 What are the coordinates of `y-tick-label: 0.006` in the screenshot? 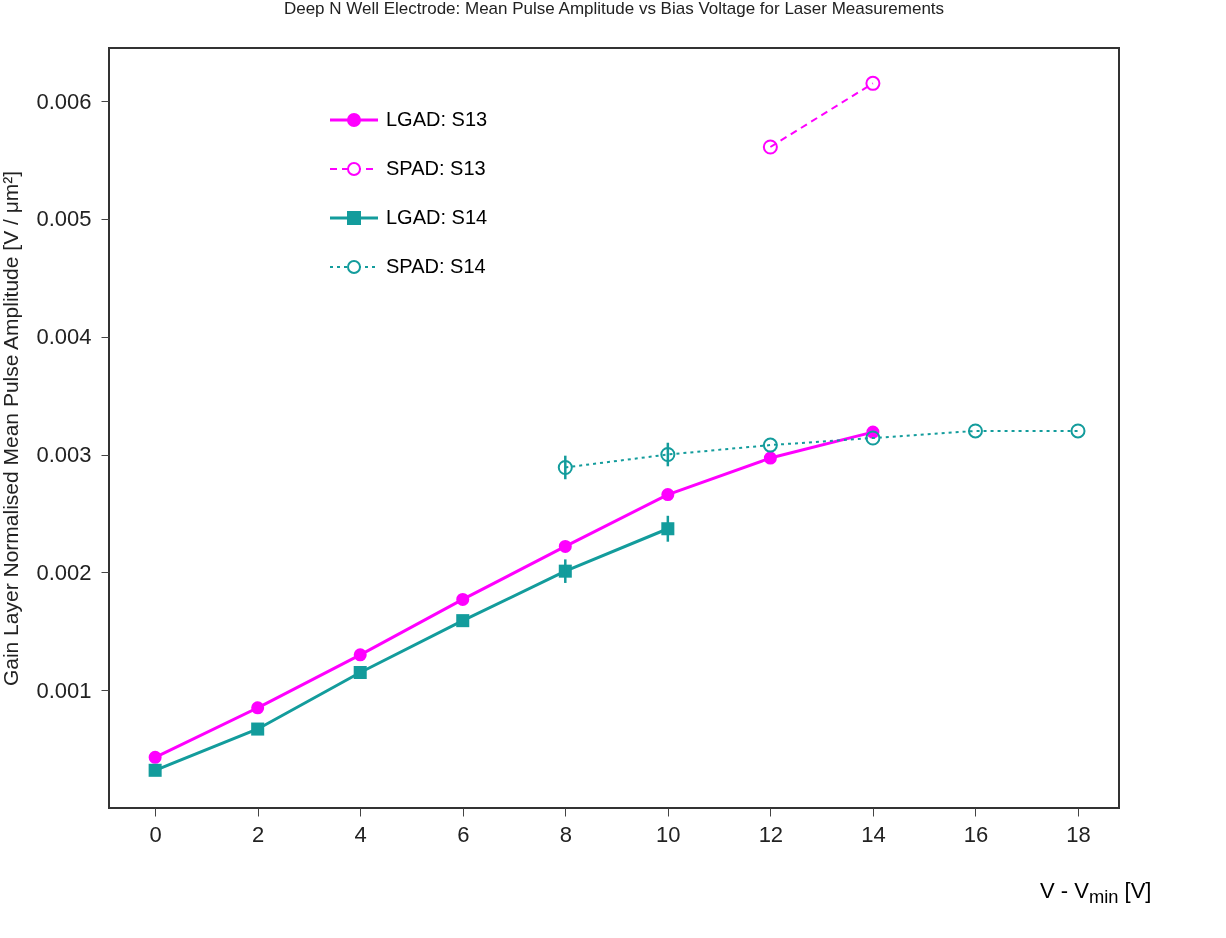 It's located at (64, 101).